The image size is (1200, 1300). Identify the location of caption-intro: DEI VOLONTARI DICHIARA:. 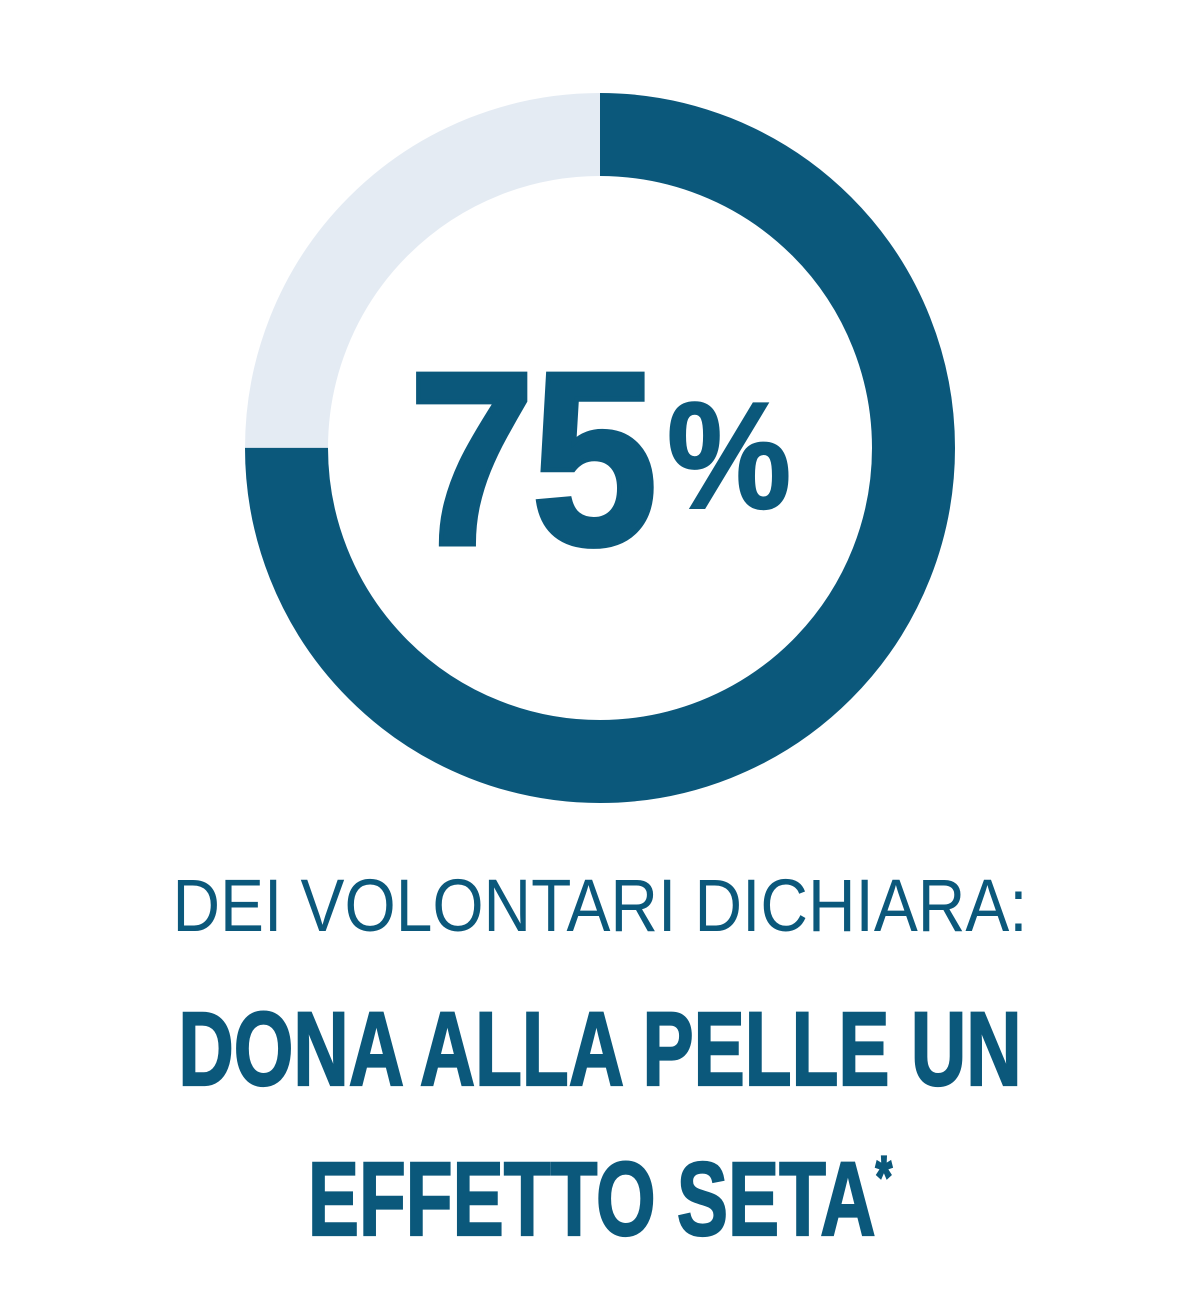
(600, 905).